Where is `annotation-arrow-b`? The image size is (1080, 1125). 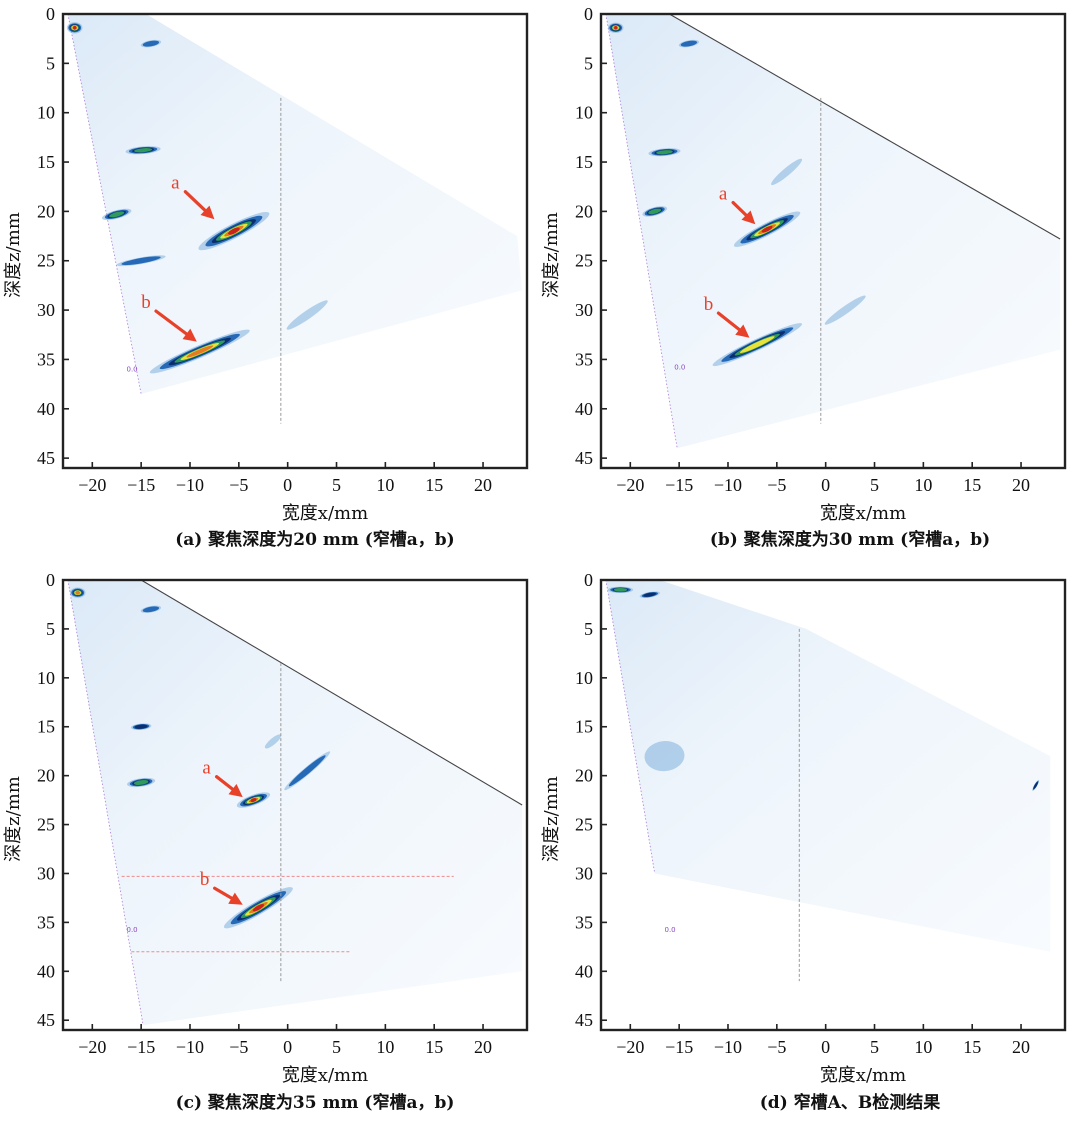 annotation-arrow-b is located at coordinates (223, 893).